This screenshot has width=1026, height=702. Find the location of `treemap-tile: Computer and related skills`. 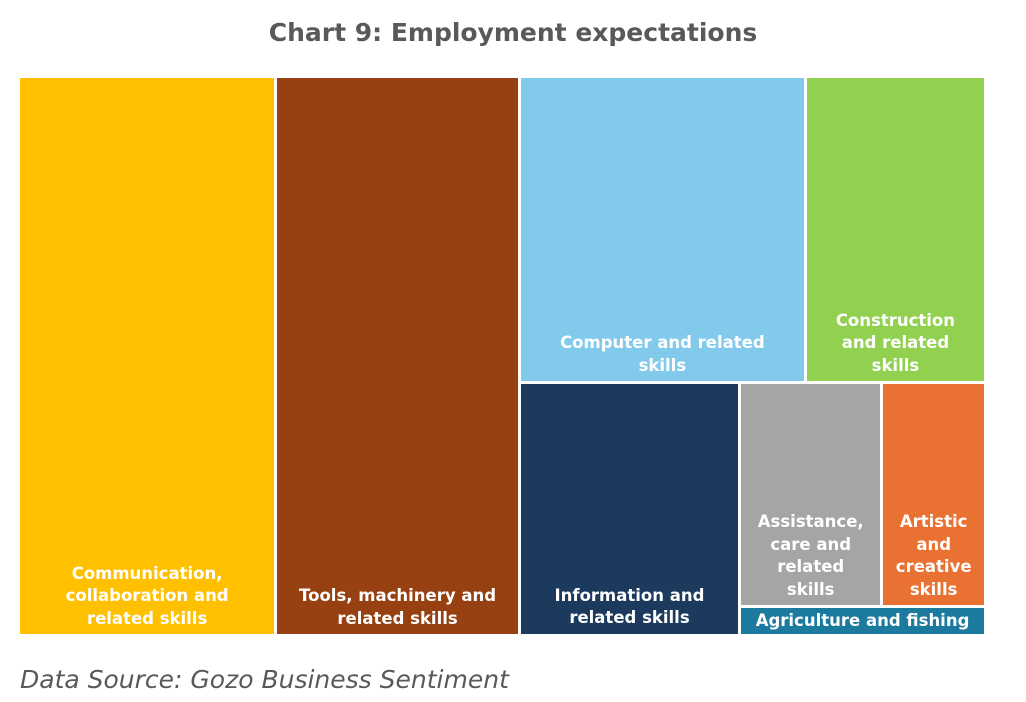

treemap-tile: Computer and related skills is located at coordinates (662, 230).